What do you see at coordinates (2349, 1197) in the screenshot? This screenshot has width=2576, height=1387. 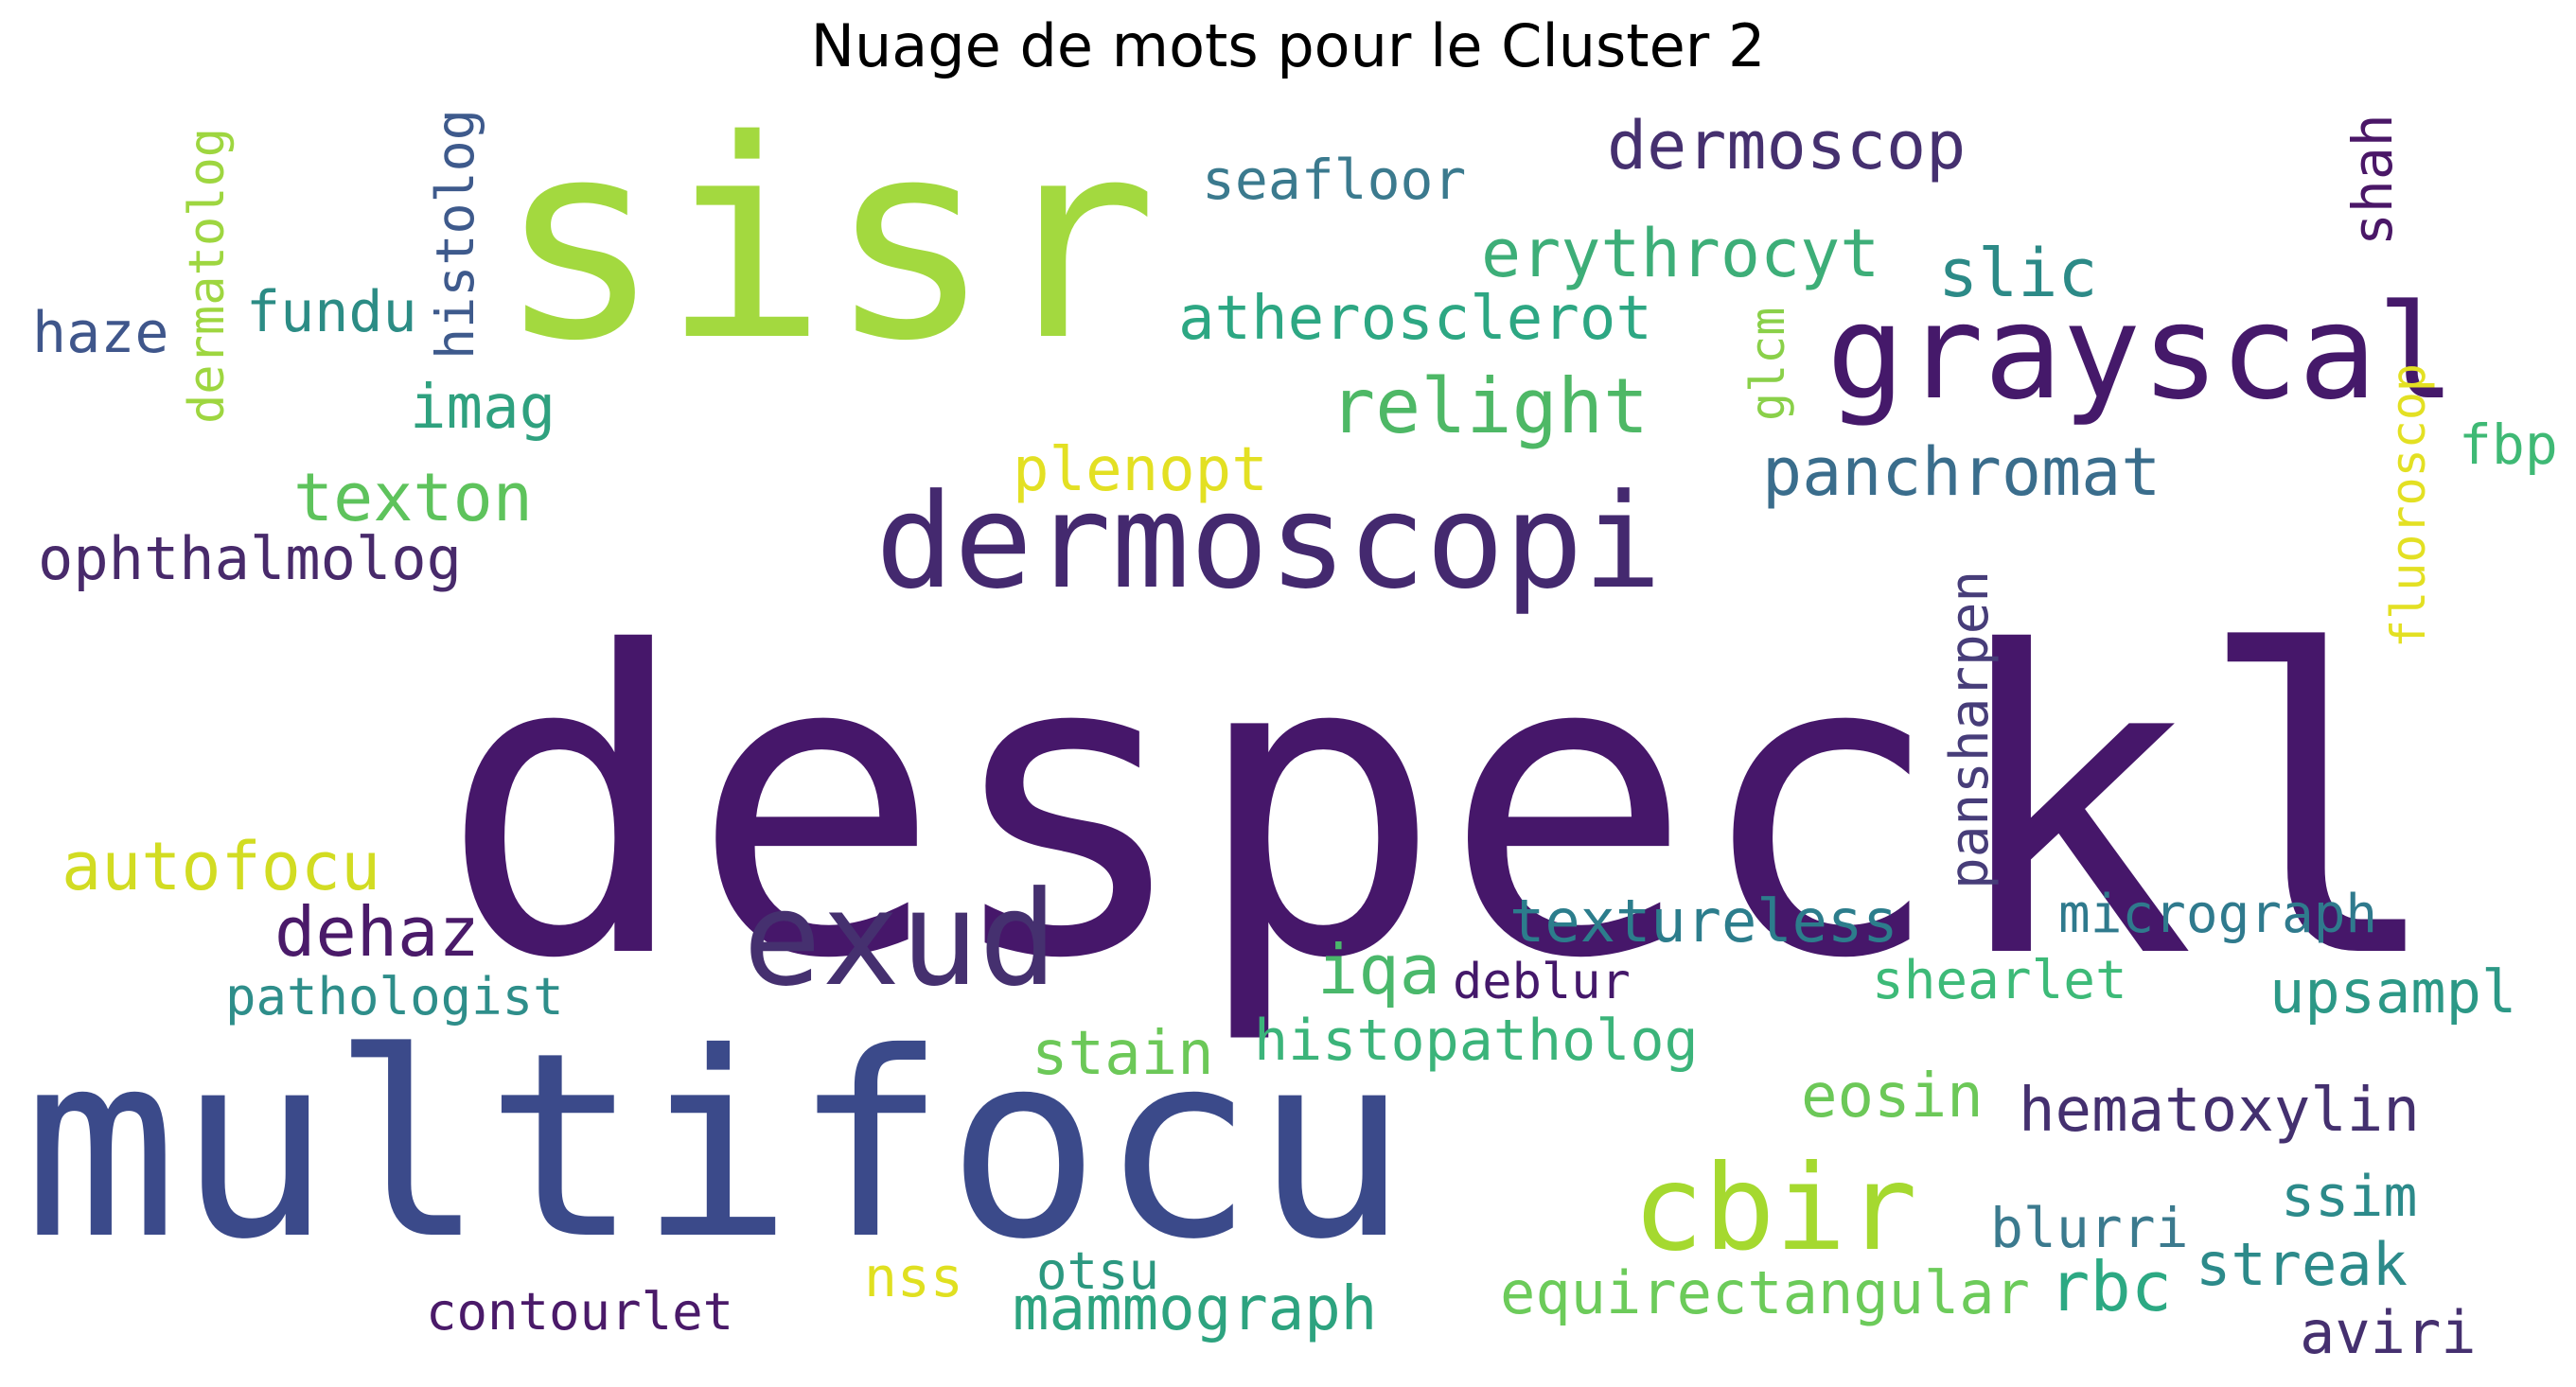 I see `word-ssim: ssim` at bounding box center [2349, 1197].